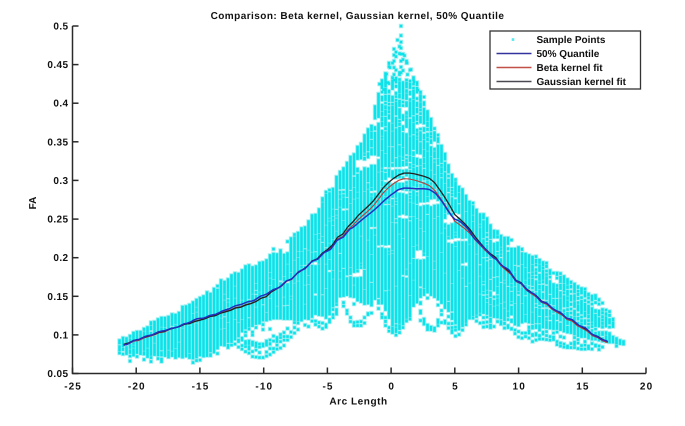 This screenshot has height=426, width=685. I want to click on svg-text: 0.25, so click(57, 220).